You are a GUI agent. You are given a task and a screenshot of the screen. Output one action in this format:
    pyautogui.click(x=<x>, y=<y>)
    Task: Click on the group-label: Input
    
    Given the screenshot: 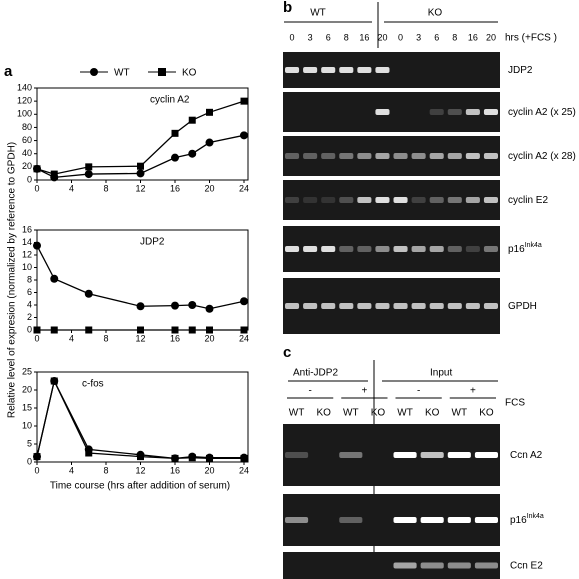 What is the action you would take?
    pyautogui.click(x=441, y=373)
    